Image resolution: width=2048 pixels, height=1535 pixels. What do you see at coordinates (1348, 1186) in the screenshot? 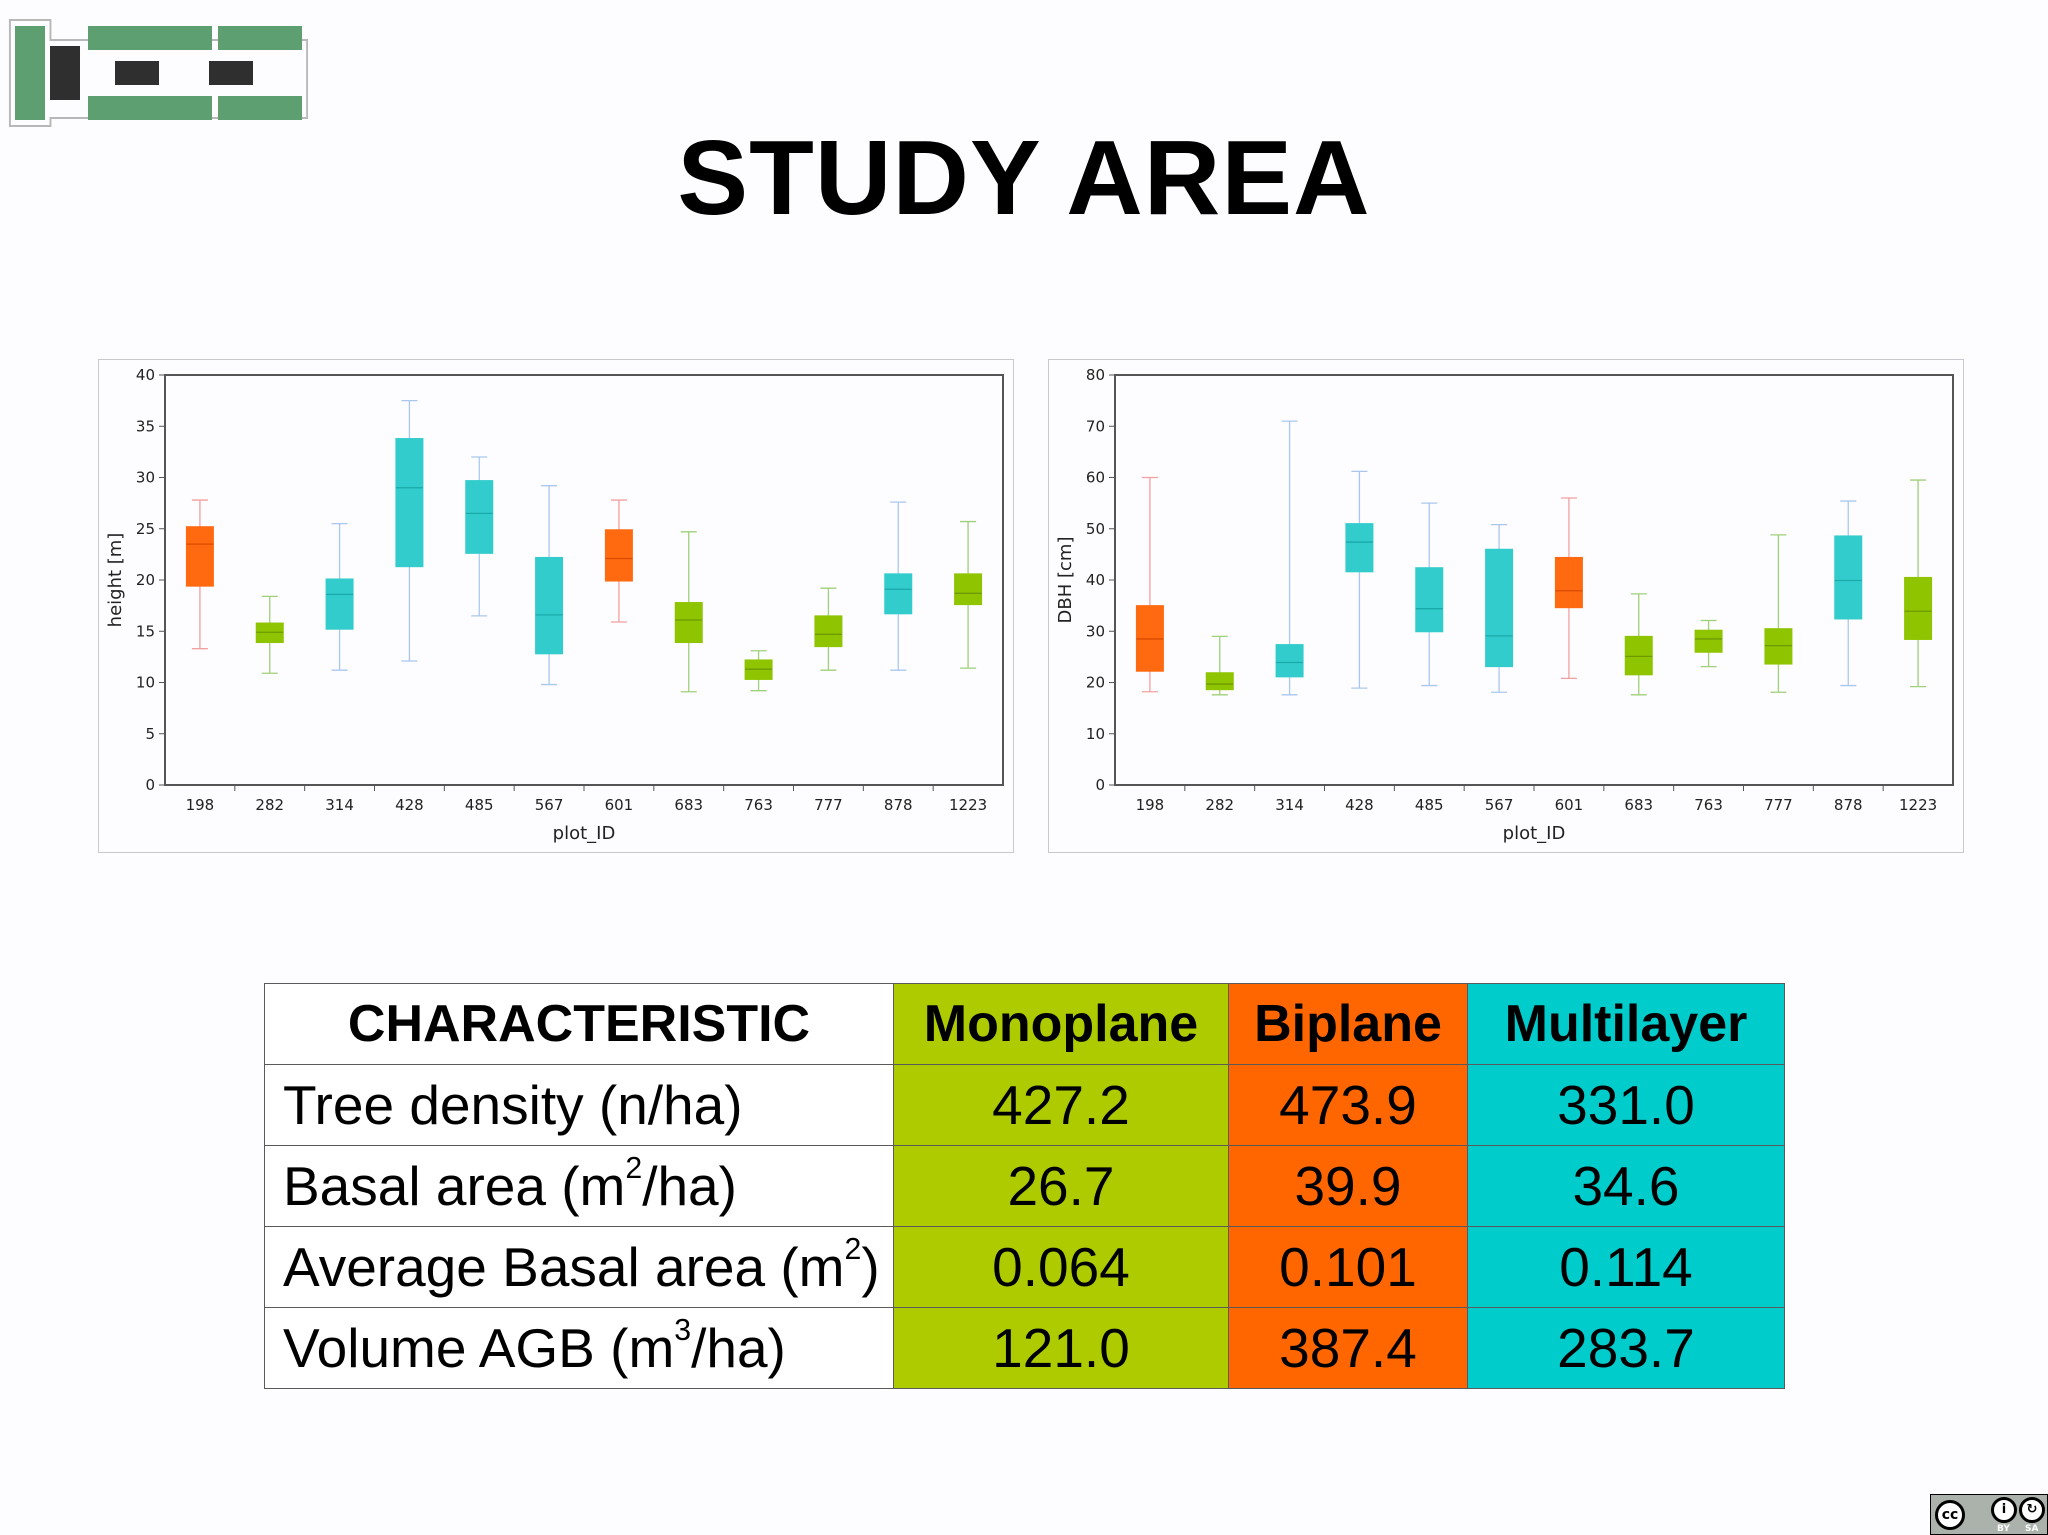
I see `cell-biplane: 39.9` at bounding box center [1348, 1186].